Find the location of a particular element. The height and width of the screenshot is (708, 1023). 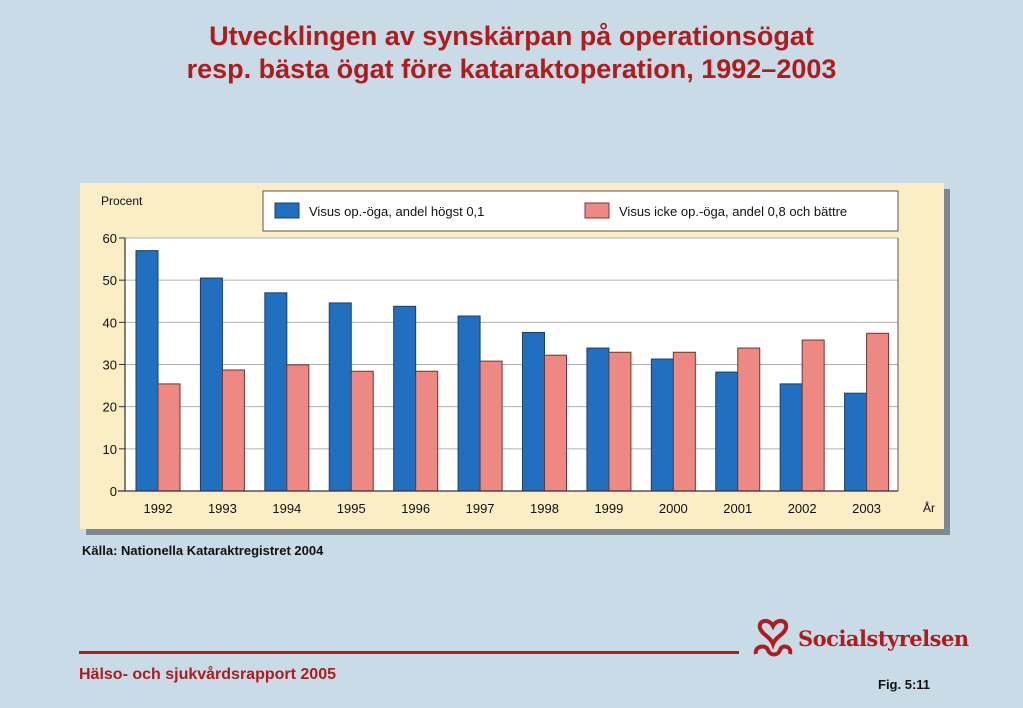

y-tick-label: 20 is located at coordinates (110, 407).